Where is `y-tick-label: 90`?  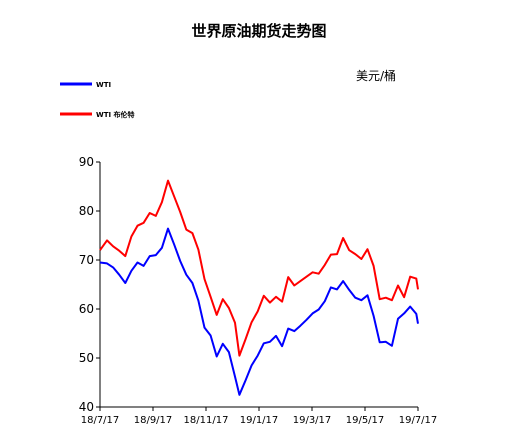 y-tick-label: 90 is located at coordinates (86, 162).